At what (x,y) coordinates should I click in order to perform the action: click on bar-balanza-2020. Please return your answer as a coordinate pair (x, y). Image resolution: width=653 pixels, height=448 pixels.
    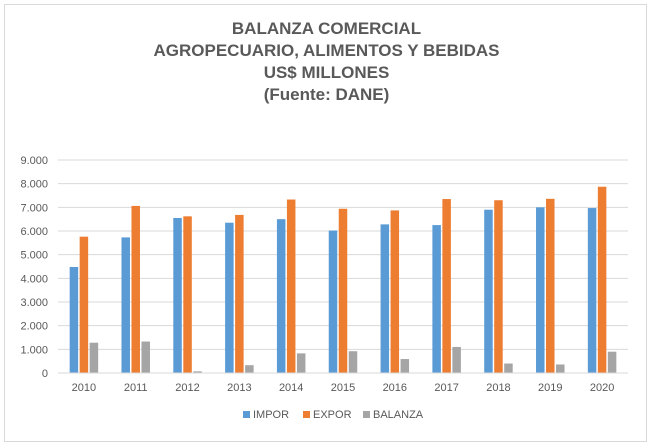
    Looking at the image, I should click on (612, 362).